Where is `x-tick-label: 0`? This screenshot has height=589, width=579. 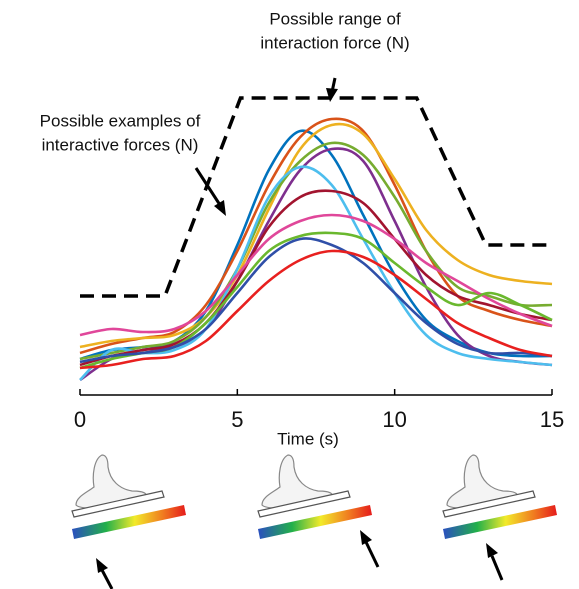 x-tick-label: 0 is located at coordinates (80, 419).